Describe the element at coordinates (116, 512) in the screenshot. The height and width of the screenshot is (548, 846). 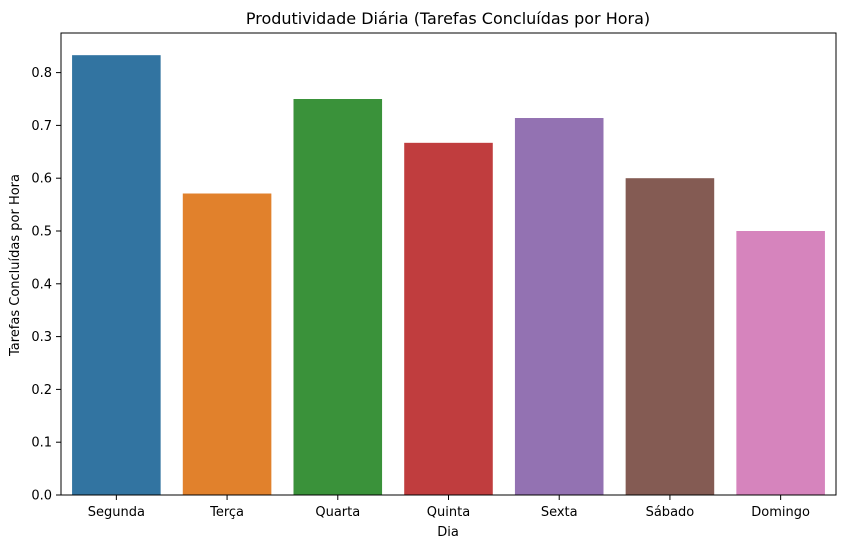
I see `x-tick-label: Segunda` at that location.